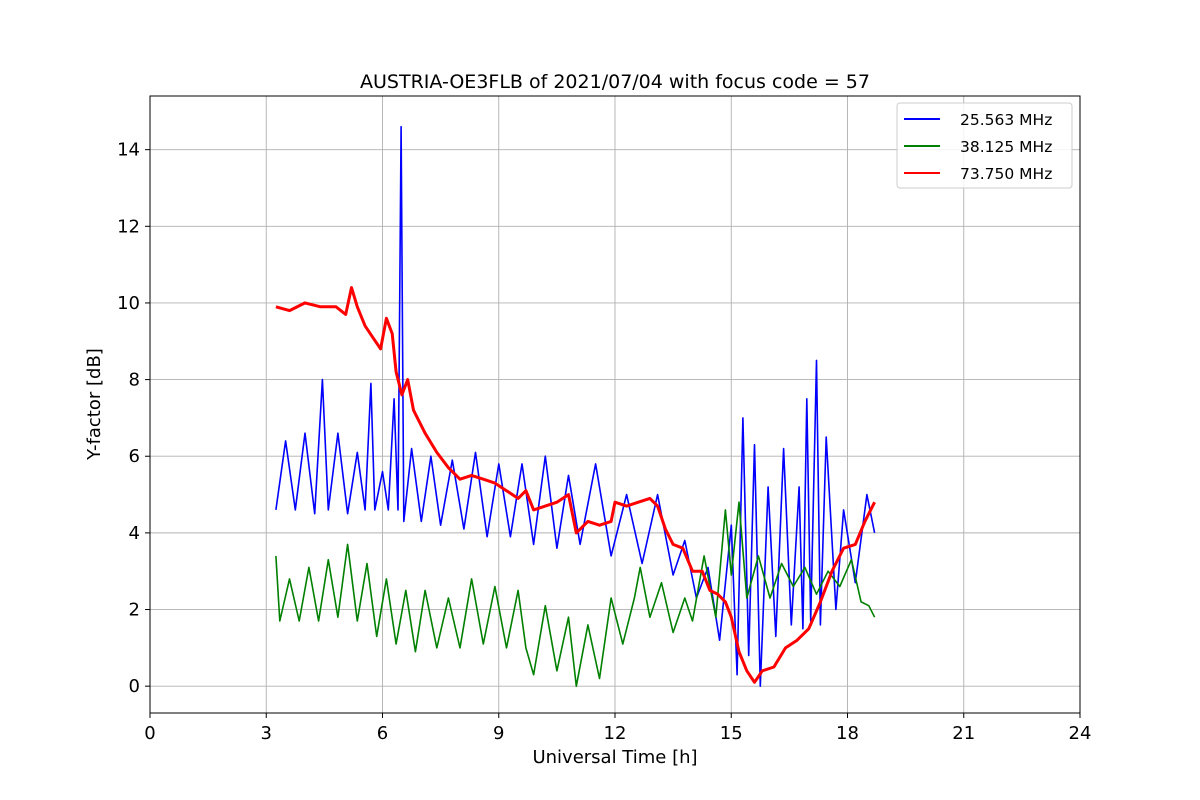  Describe the element at coordinates (614, 757) in the screenshot. I see `x-axis-title: Universal Time [h]` at that location.